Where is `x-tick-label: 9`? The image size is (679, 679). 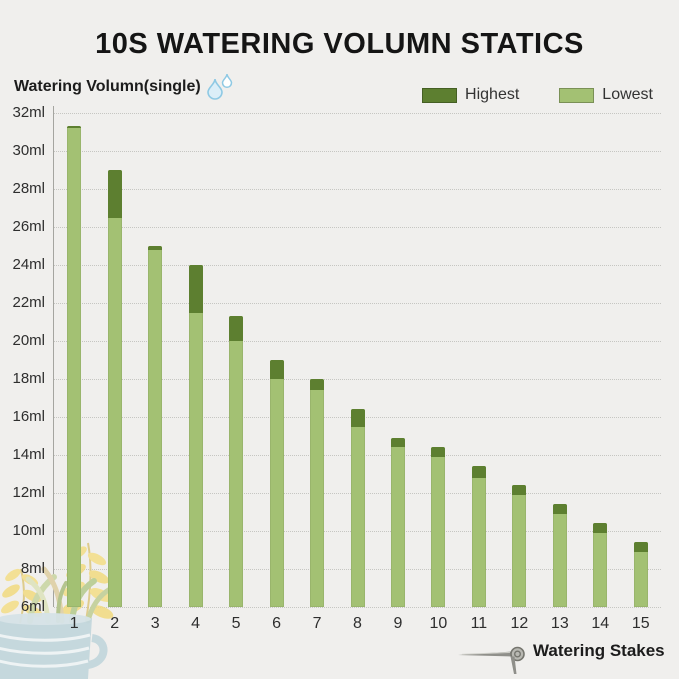
x-tick-label: 9 is located at coordinates (398, 623).